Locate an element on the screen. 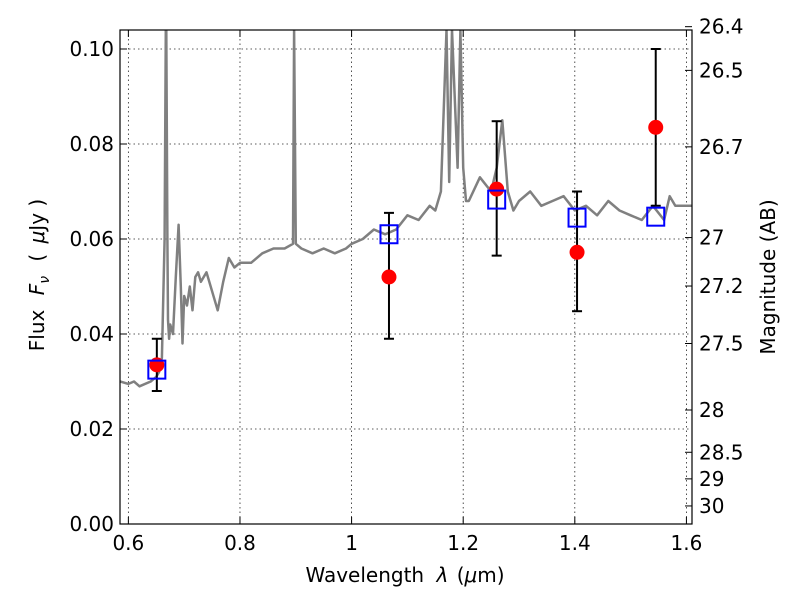 The image size is (800, 600). magnitude-tick-label: 27.5 is located at coordinates (721, 344).